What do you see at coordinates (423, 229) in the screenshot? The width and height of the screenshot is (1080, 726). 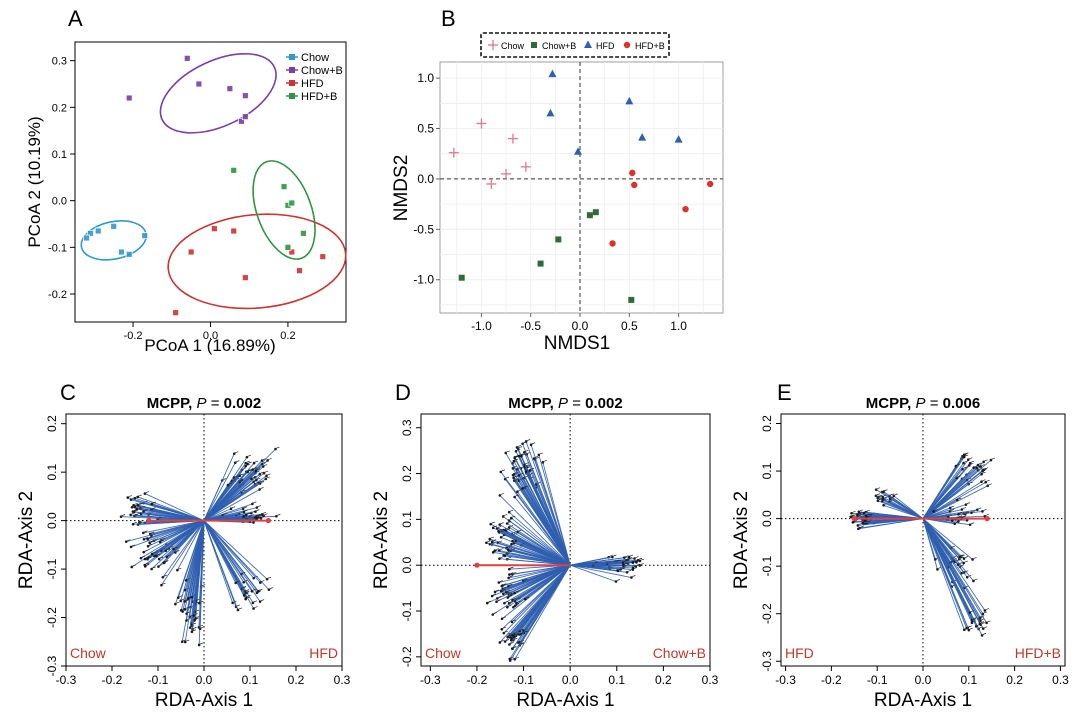 I see `y-tick-label: -0.5` at bounding box center [423, 229].